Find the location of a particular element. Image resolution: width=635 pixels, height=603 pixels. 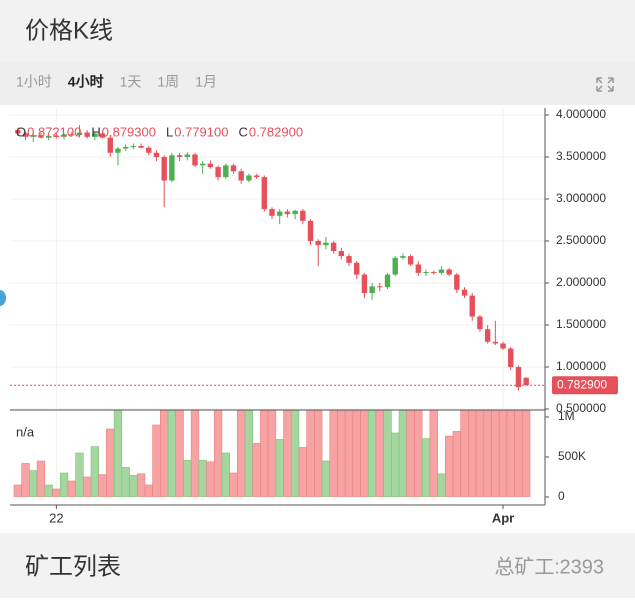

tab: 4小时 is located at coordinates (86, 82).